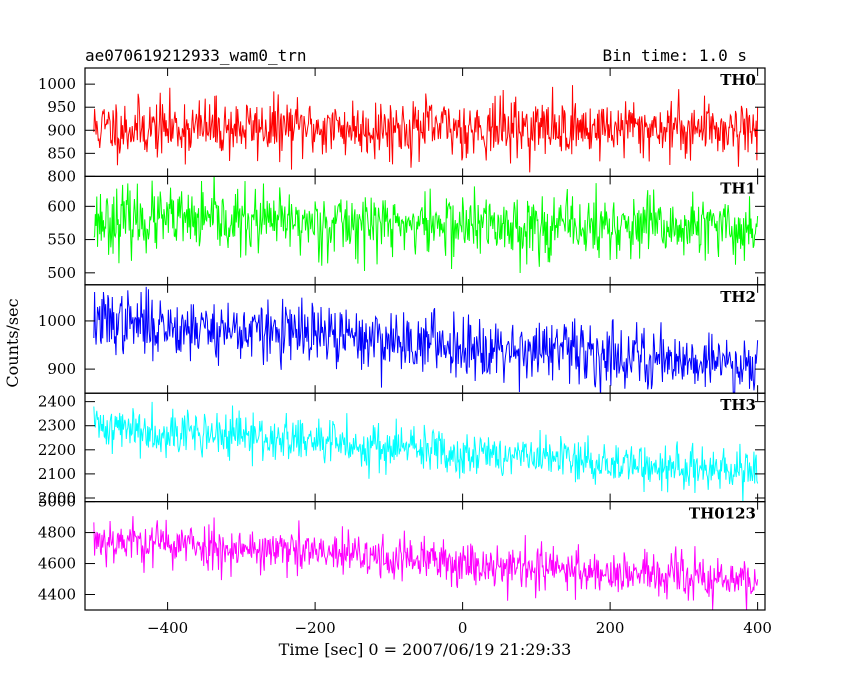 The height and width of the screenshot is (680, 850). I want to click on series-line-th2, so click(426, 340).